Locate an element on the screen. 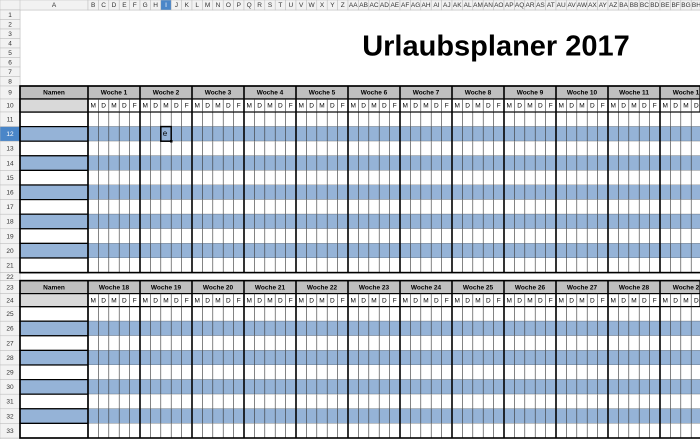  week-label: Woche 9 is located at coordinates (530, 93).